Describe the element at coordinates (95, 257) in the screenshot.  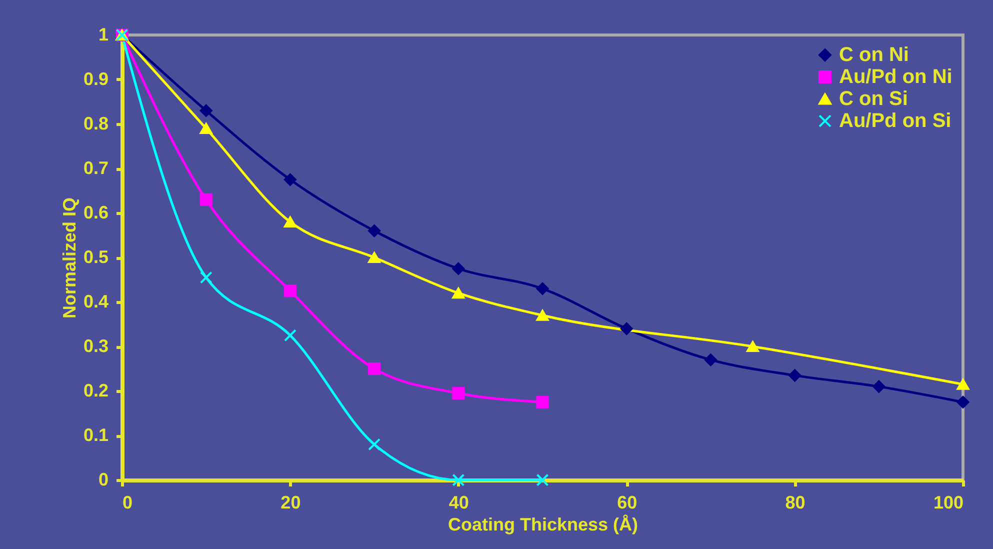
I see `y-tick-label: 0.5` at that location.